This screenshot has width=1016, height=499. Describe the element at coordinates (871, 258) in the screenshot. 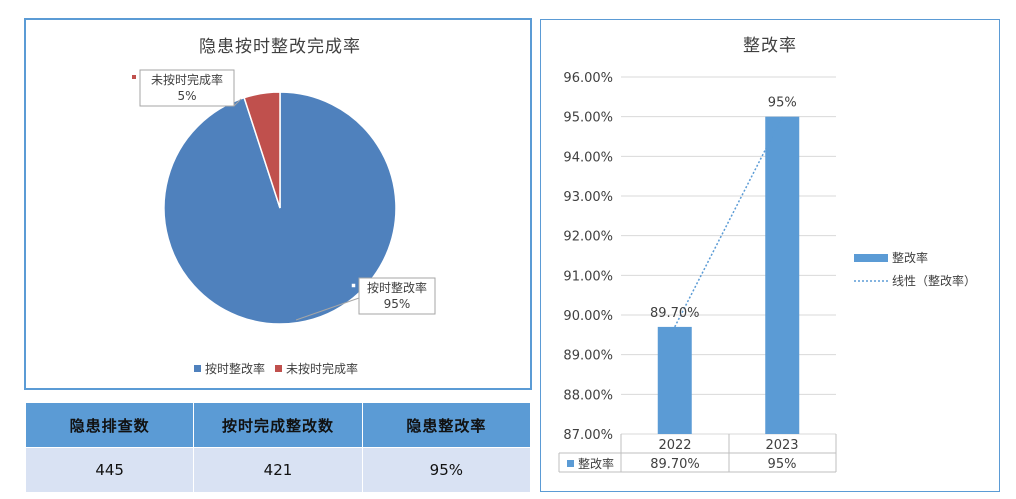

I see `bar-legend-swatch-series` at that location.